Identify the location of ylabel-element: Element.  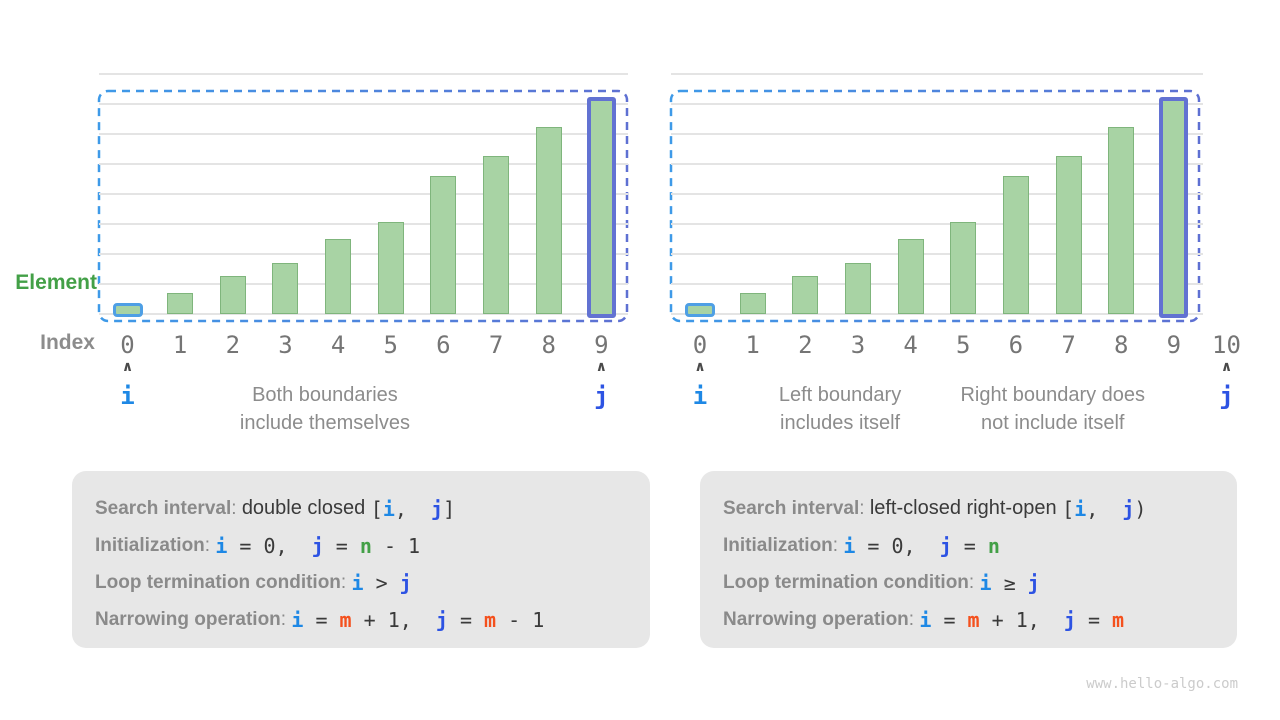
(56, 282).